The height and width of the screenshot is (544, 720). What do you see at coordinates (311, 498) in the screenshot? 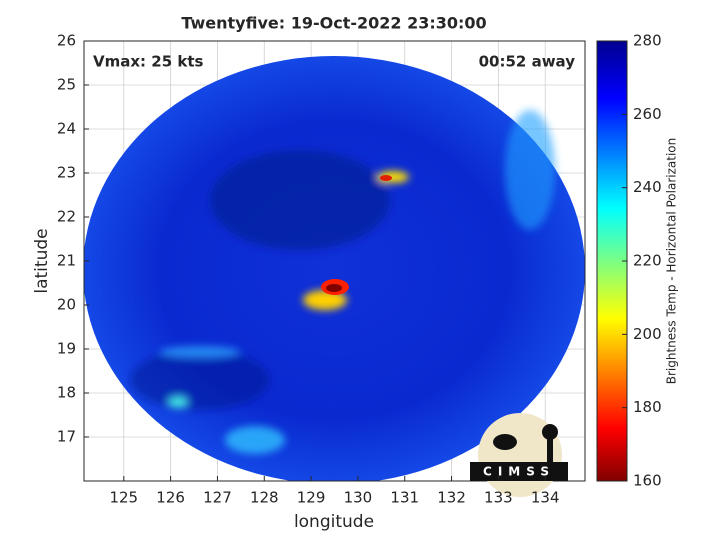
I see `x-tick-label: 129` at bounding box center [311, 498].